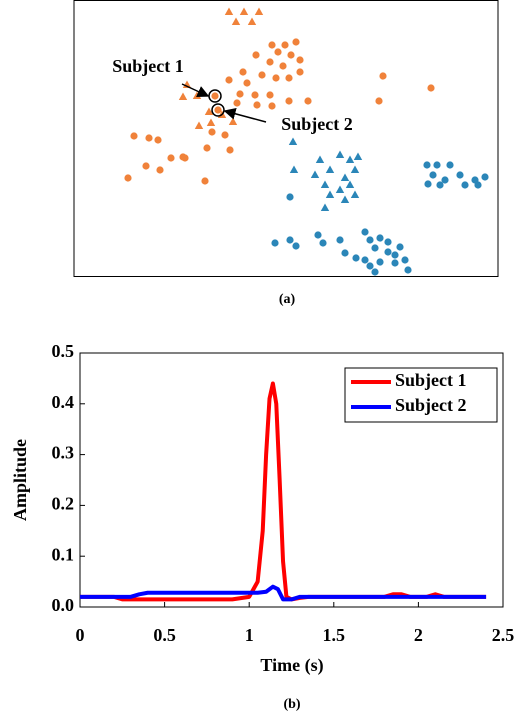 This screenshot has width=524, height=721. I want to click on legend-label: Subject 2, so click(431, 405).